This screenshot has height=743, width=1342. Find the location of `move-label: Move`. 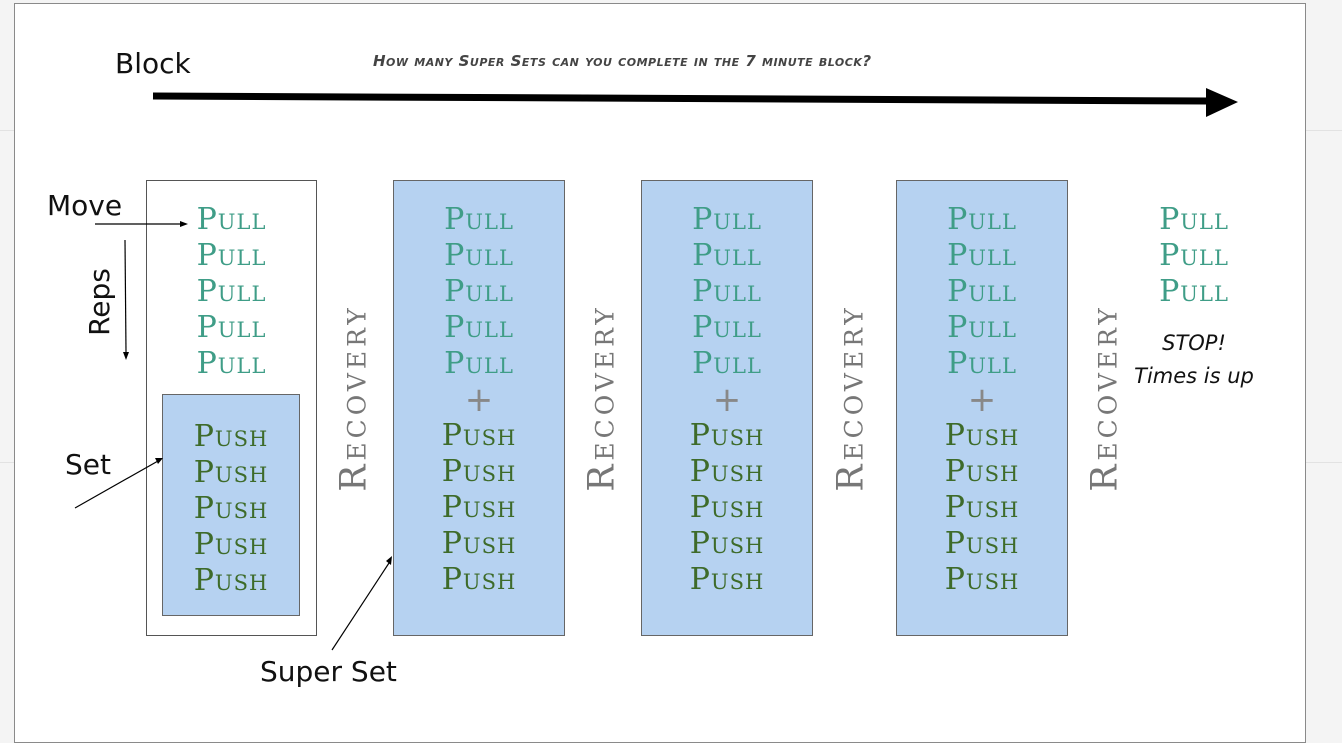

move-label: Move is located at coordinates (85, 205).